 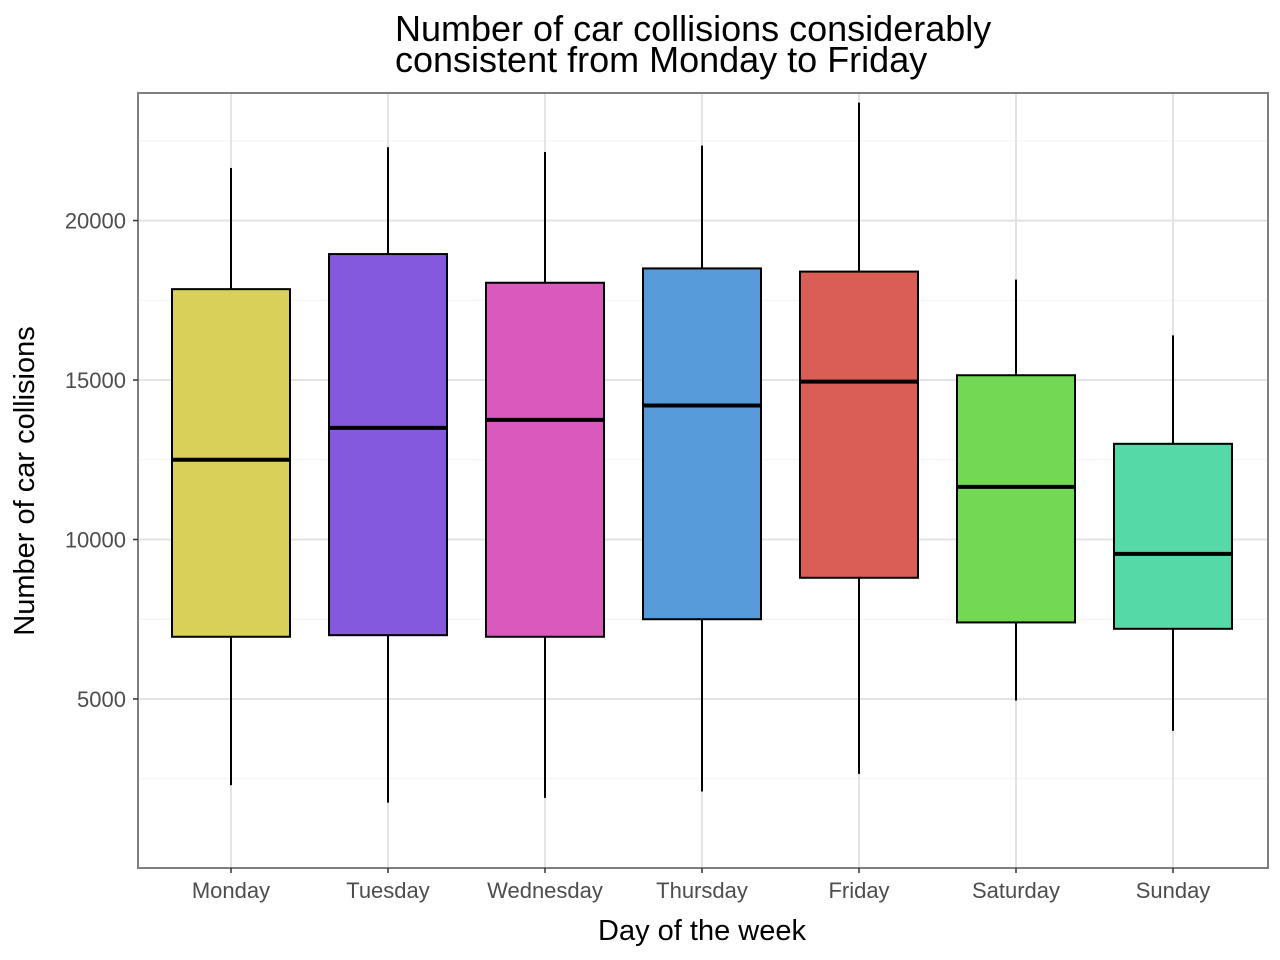 I want to click on box-thursday, so click(x=702, y=468).